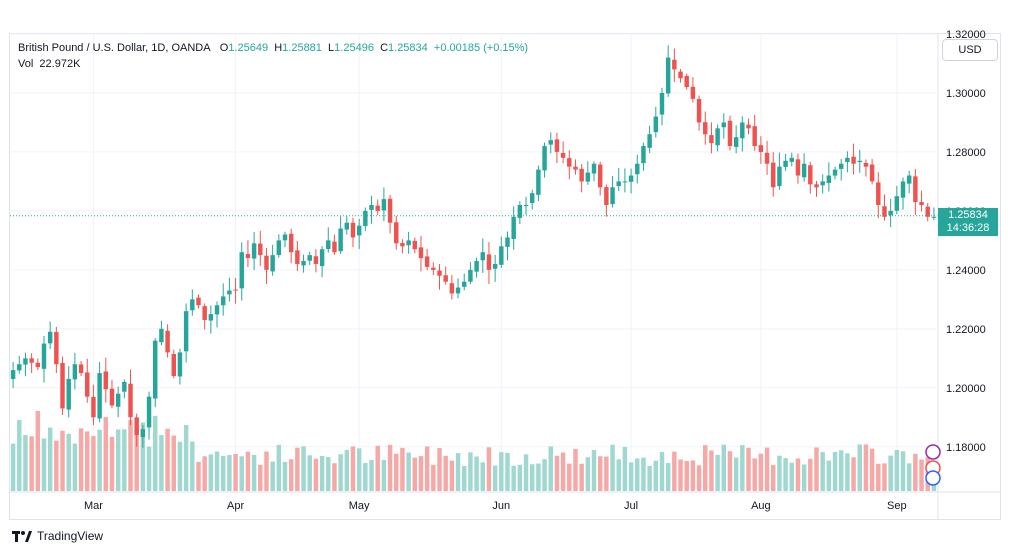 The width and height of the screenshot is (1012, 555). I want to click on x-tick-label: Mar, so click(93, 506).